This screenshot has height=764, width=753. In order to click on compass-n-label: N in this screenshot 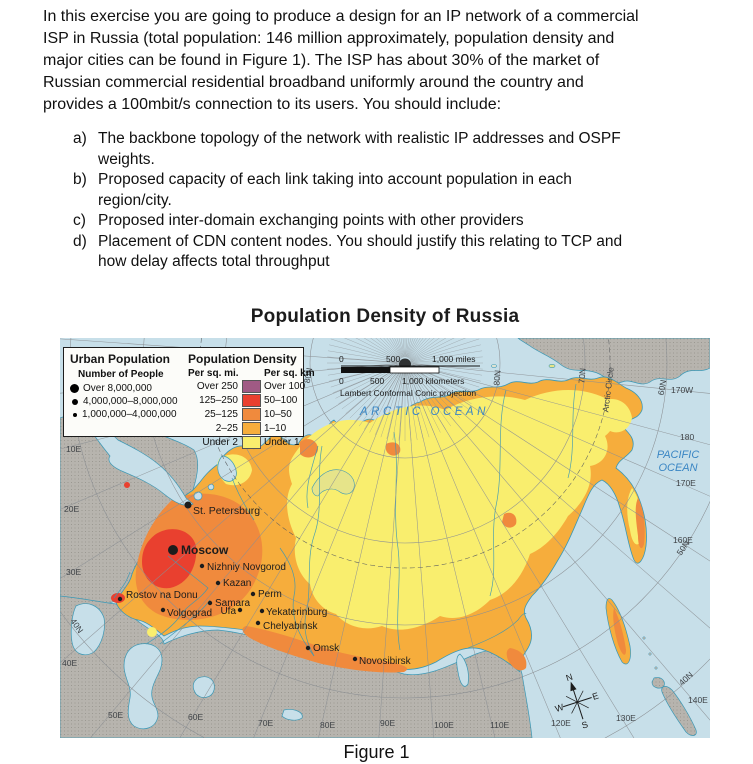, I will do `click(569, 678)`.